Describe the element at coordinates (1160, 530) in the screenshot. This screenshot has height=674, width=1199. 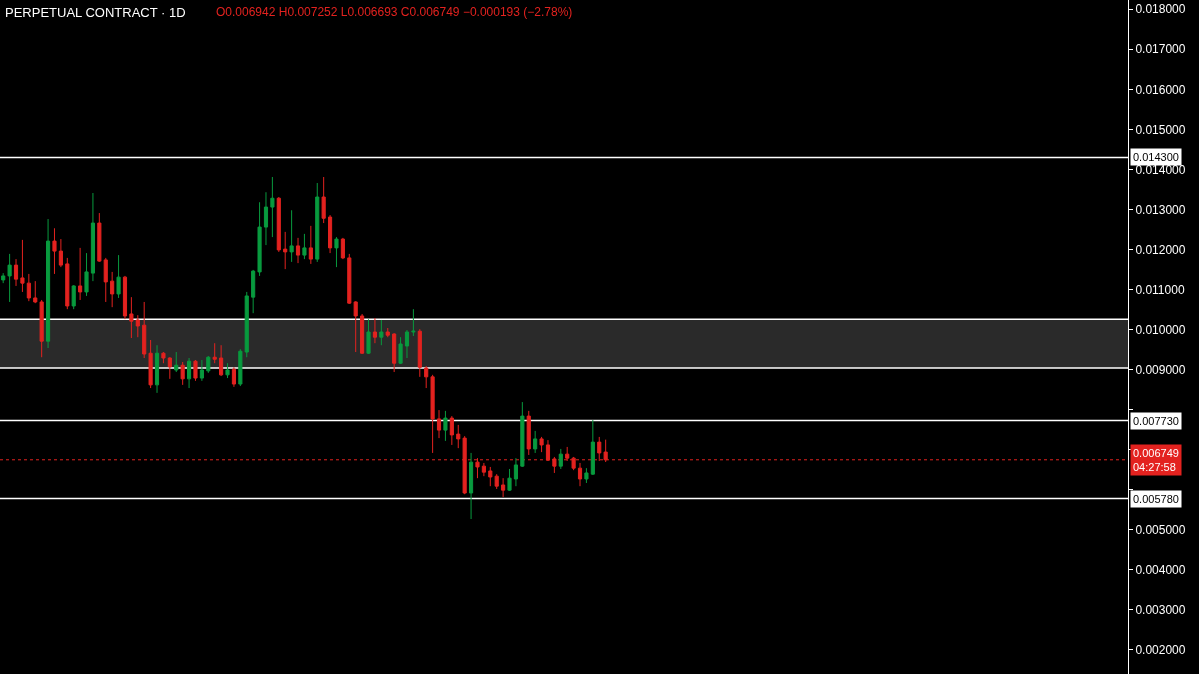
I see `y-tick-label: 0.005000` at that location.